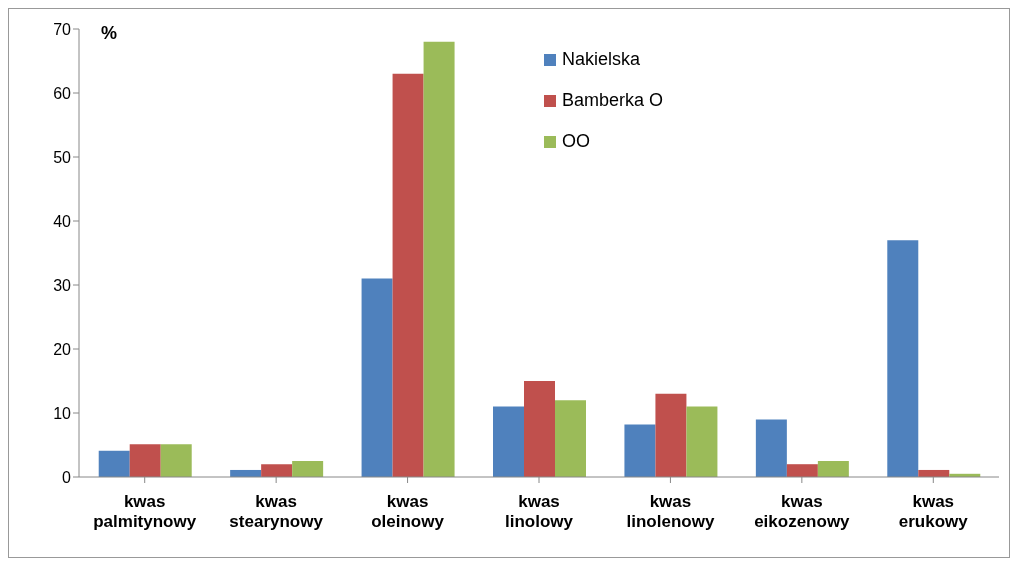 The height and width of the screenshot is (564, 1018). Describe the element at coordinates (576, 141) in the screenshot. I see `legend-label: OO` at that location.